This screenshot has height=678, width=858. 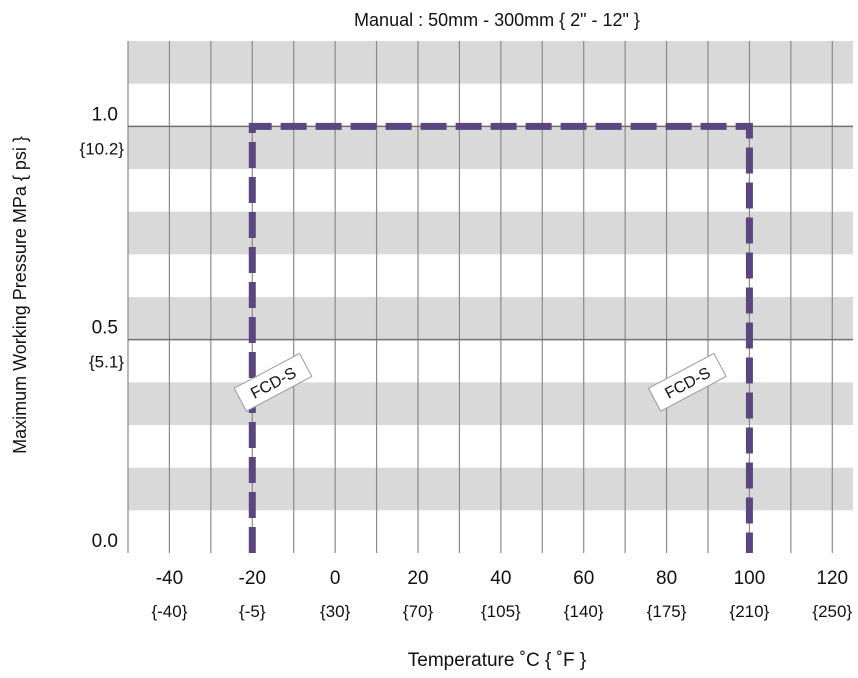 What do you see at coordinates (106, 362) in the screenshot?
I see `y-tick-sublabel: {5.1}` at bounding box center [106, 362].